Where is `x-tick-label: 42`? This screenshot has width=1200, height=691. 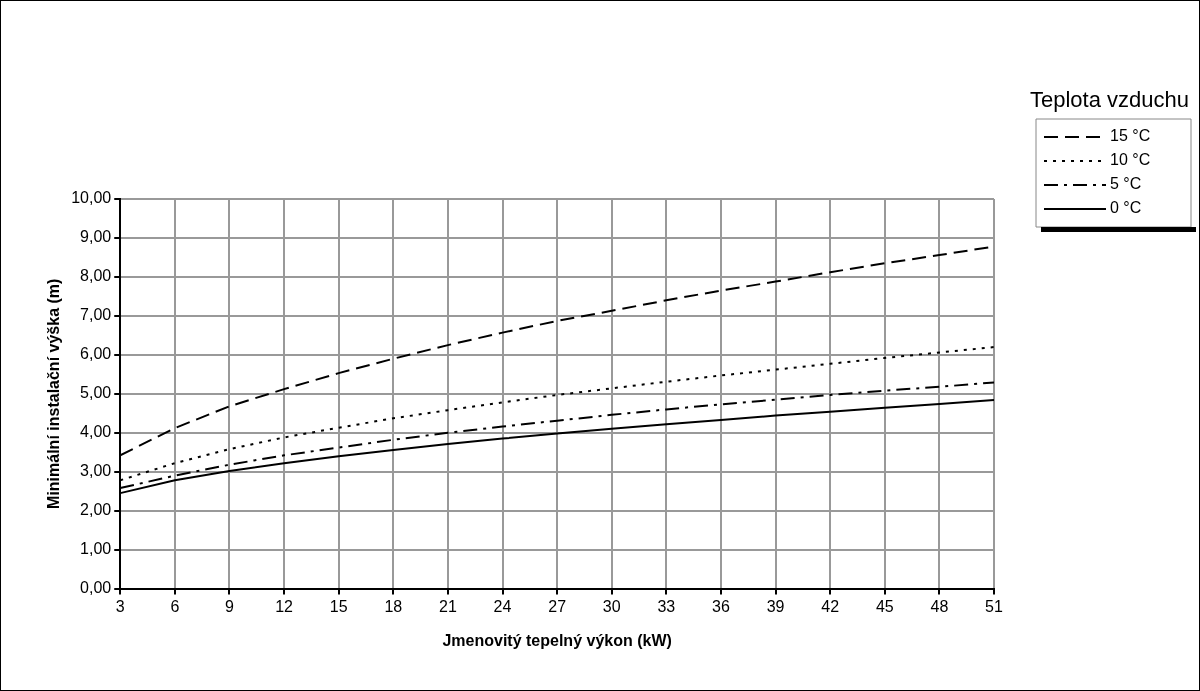
x-tick-label: 42 is located at coordinates (830, 606).